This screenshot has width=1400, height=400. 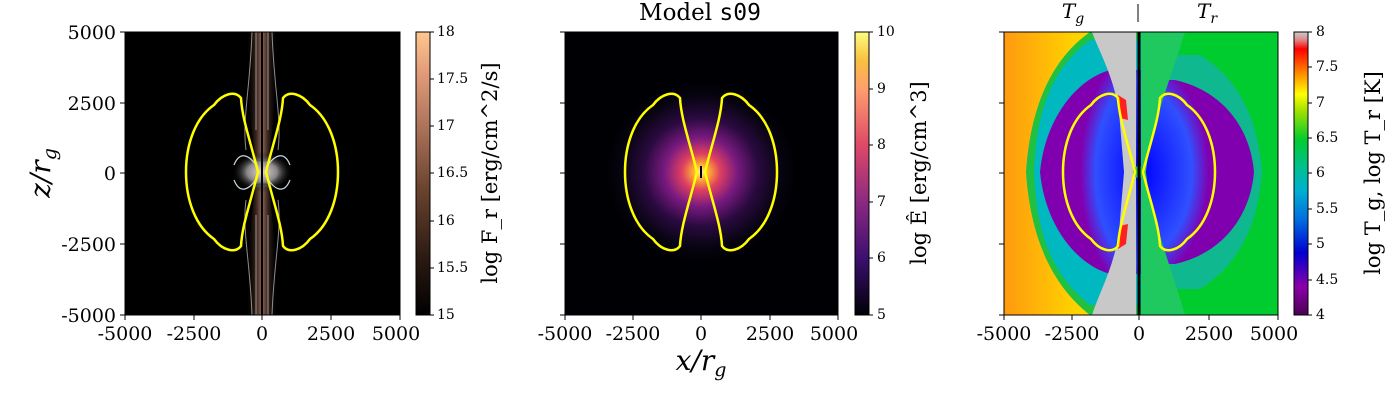 I want to click on figure-title: Model s09, so click(x=700, y=13).